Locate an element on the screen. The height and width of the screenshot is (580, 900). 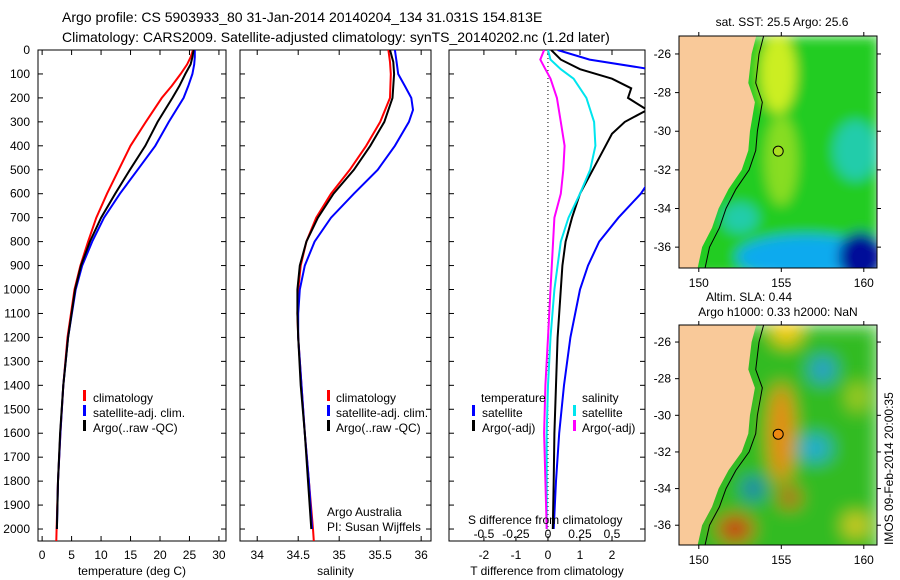
x-tick-label: 25 is located at coordinates (190, 555).